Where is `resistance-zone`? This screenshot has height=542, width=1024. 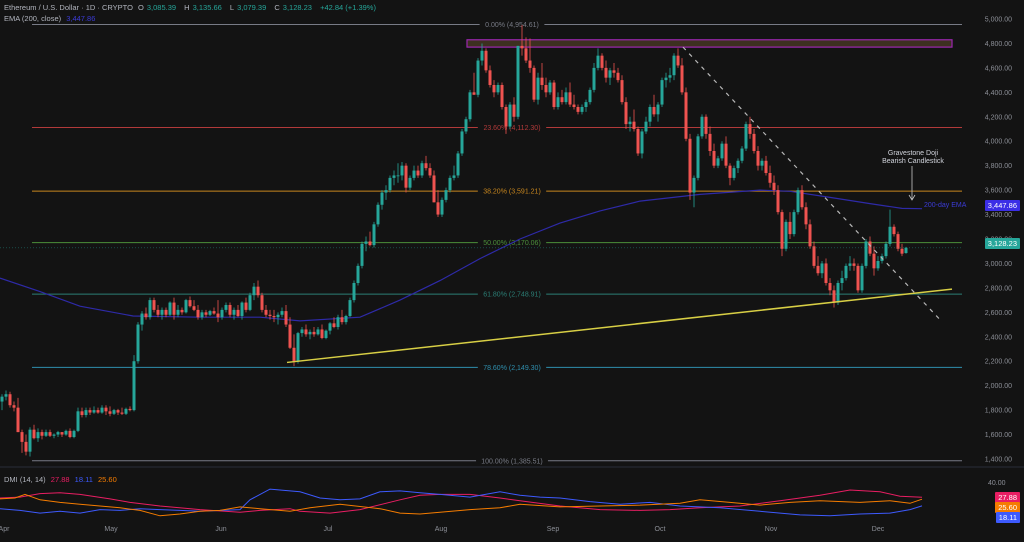
resistance-zone is located at coordinates (709, 43).